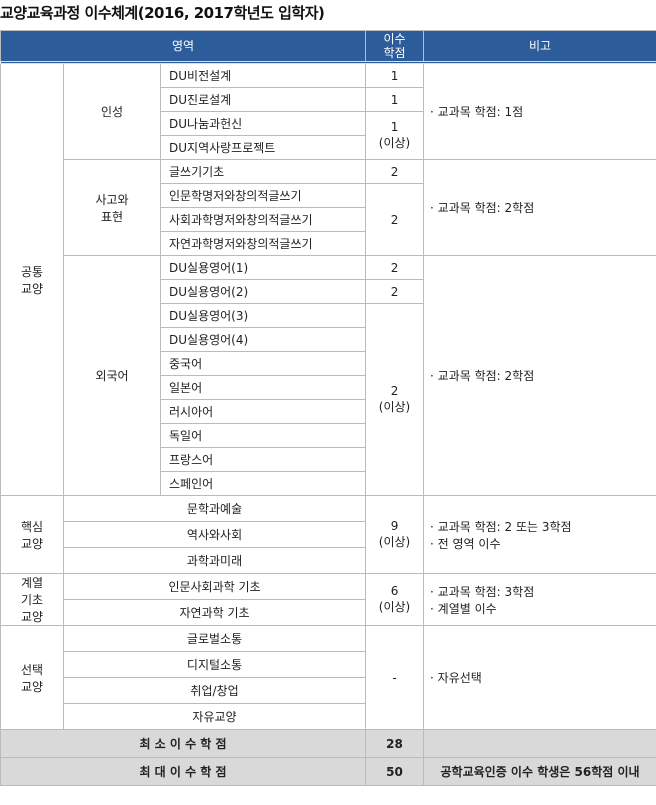  What do you see at coordinates (539, 599) in the screenshot?
I see `note: · 교과목 학점: 3학점 · 계열별 이수` at bounding box center [539, 599].